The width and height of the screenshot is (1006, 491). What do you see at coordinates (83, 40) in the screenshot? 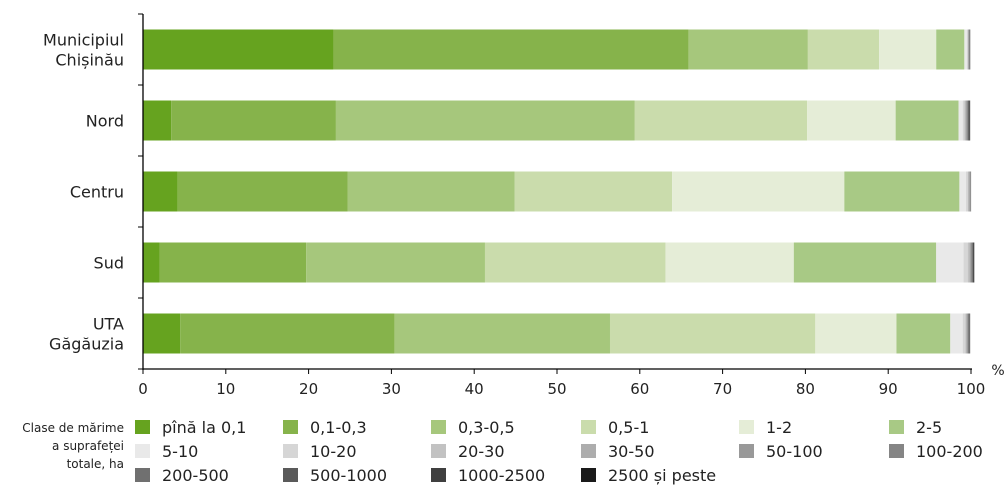
I see `category-label: Municipiul` at bounding box center [83, 40].